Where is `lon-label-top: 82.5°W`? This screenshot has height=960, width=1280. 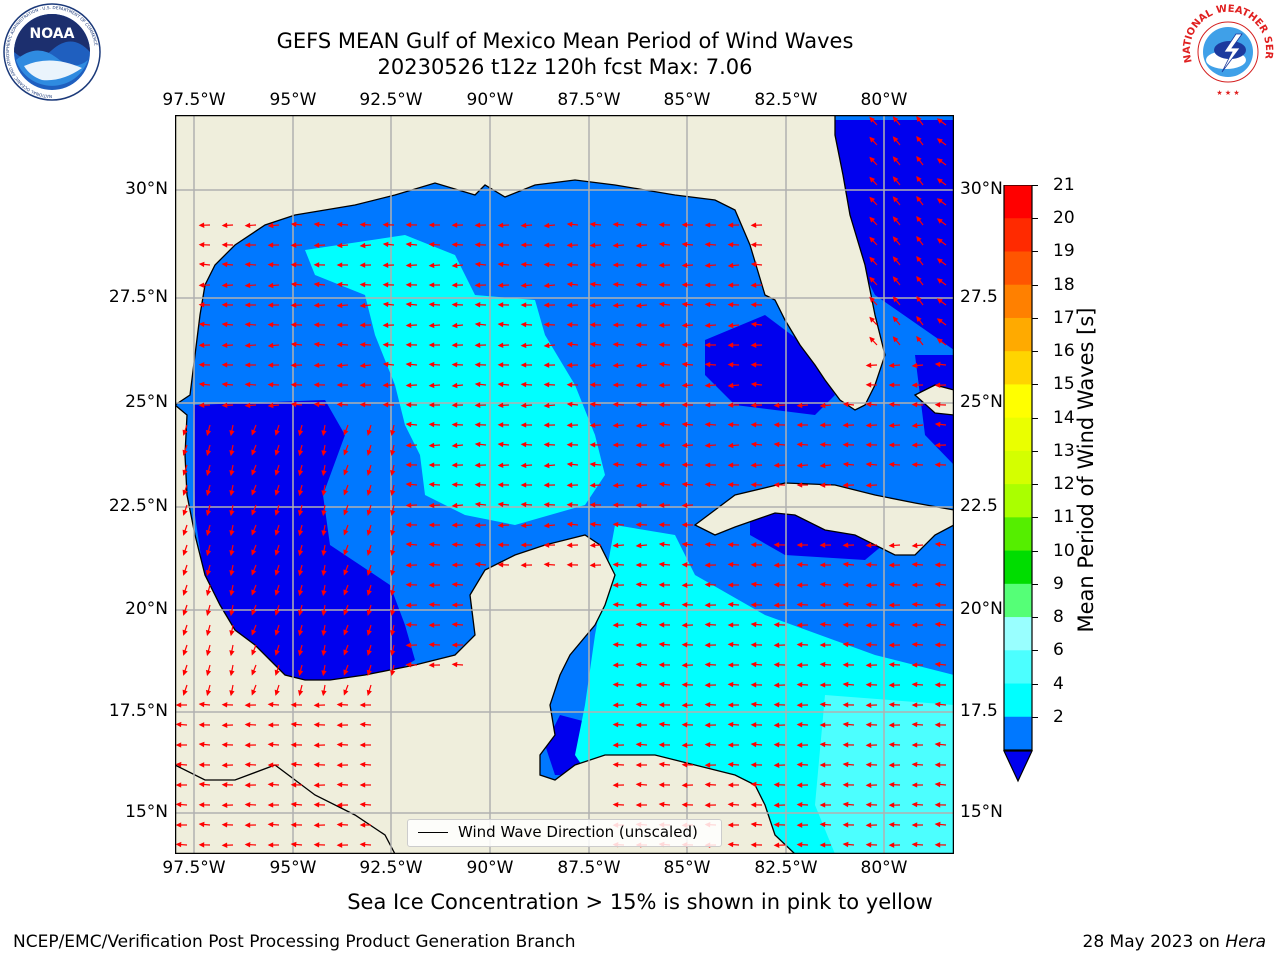 lon-label-top: 82.5°W is located at coordinates (786, 100).